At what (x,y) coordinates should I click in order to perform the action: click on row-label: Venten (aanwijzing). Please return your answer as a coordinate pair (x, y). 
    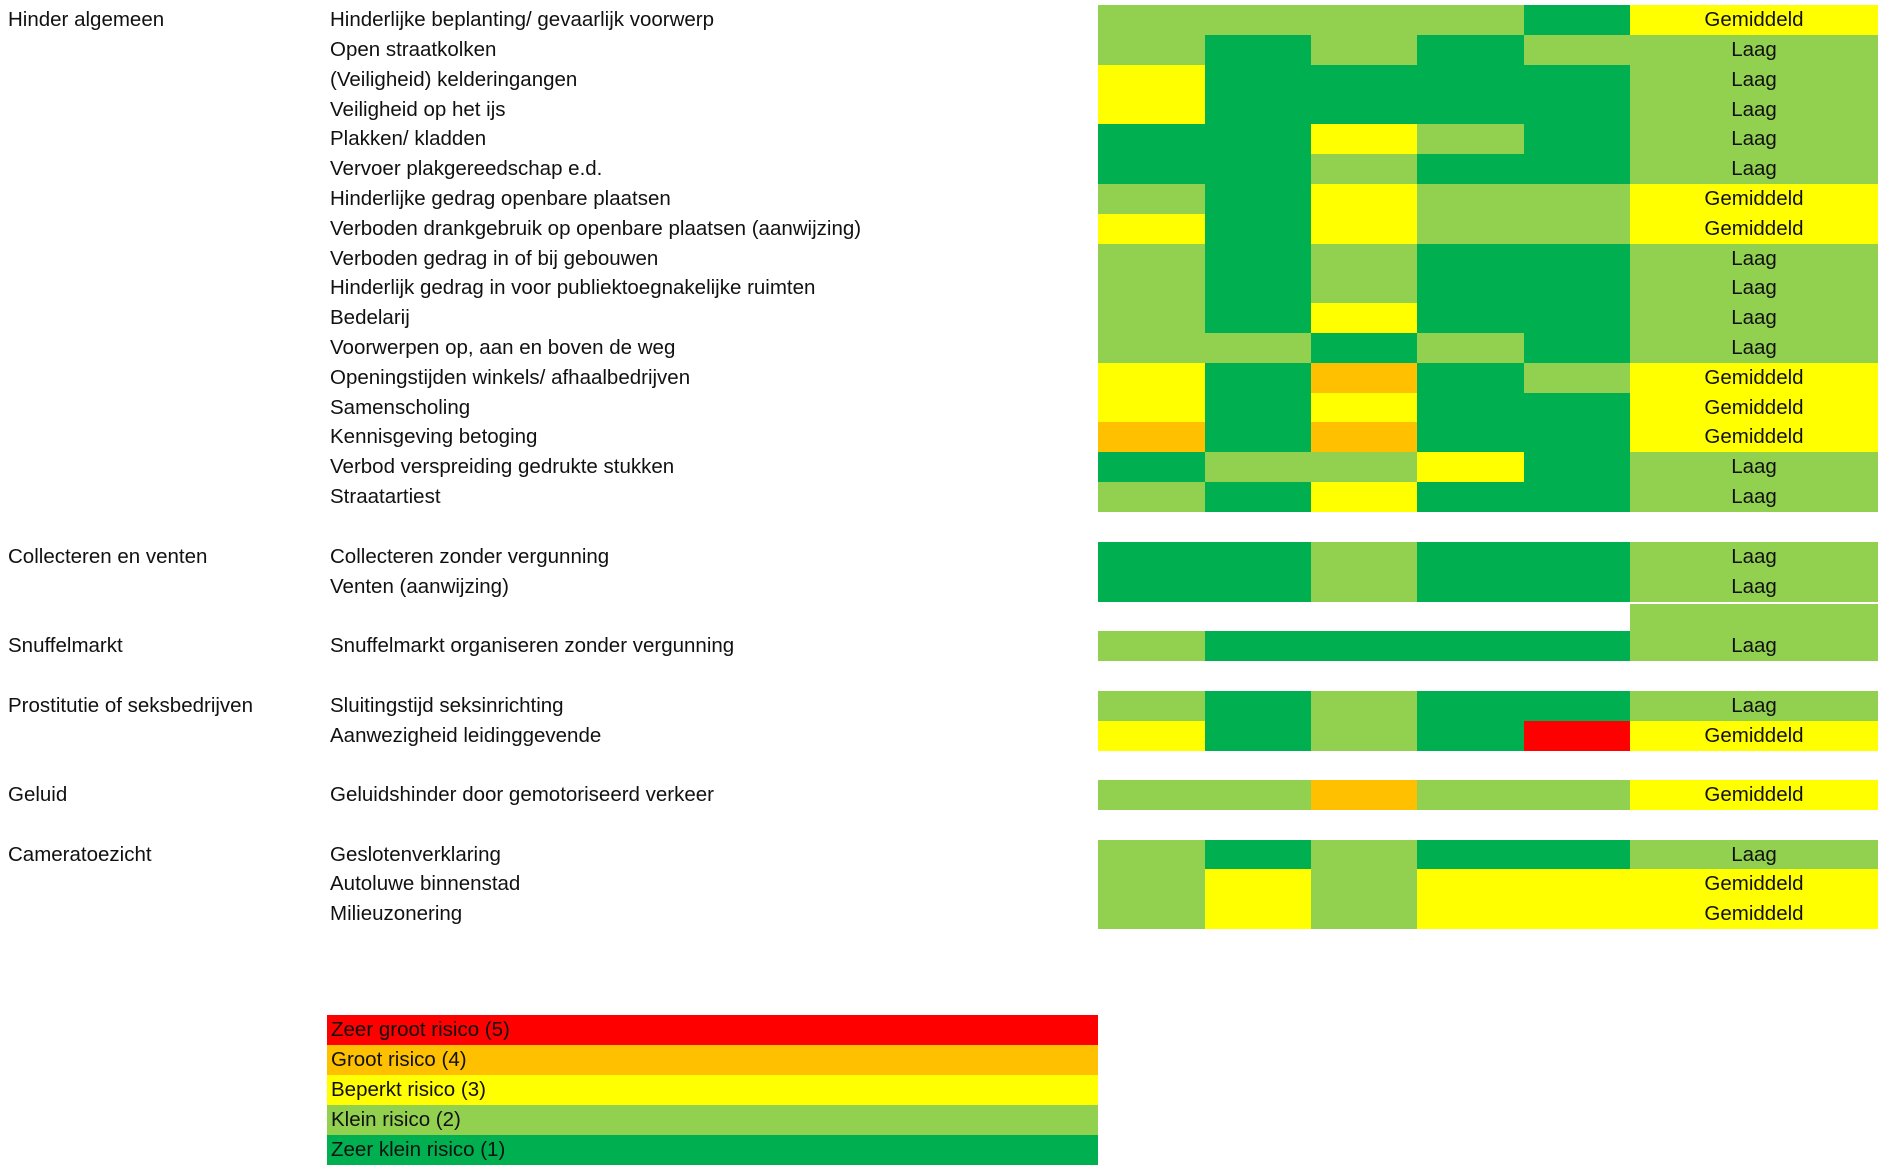
    Looking at the image, I should click on (419, 586).